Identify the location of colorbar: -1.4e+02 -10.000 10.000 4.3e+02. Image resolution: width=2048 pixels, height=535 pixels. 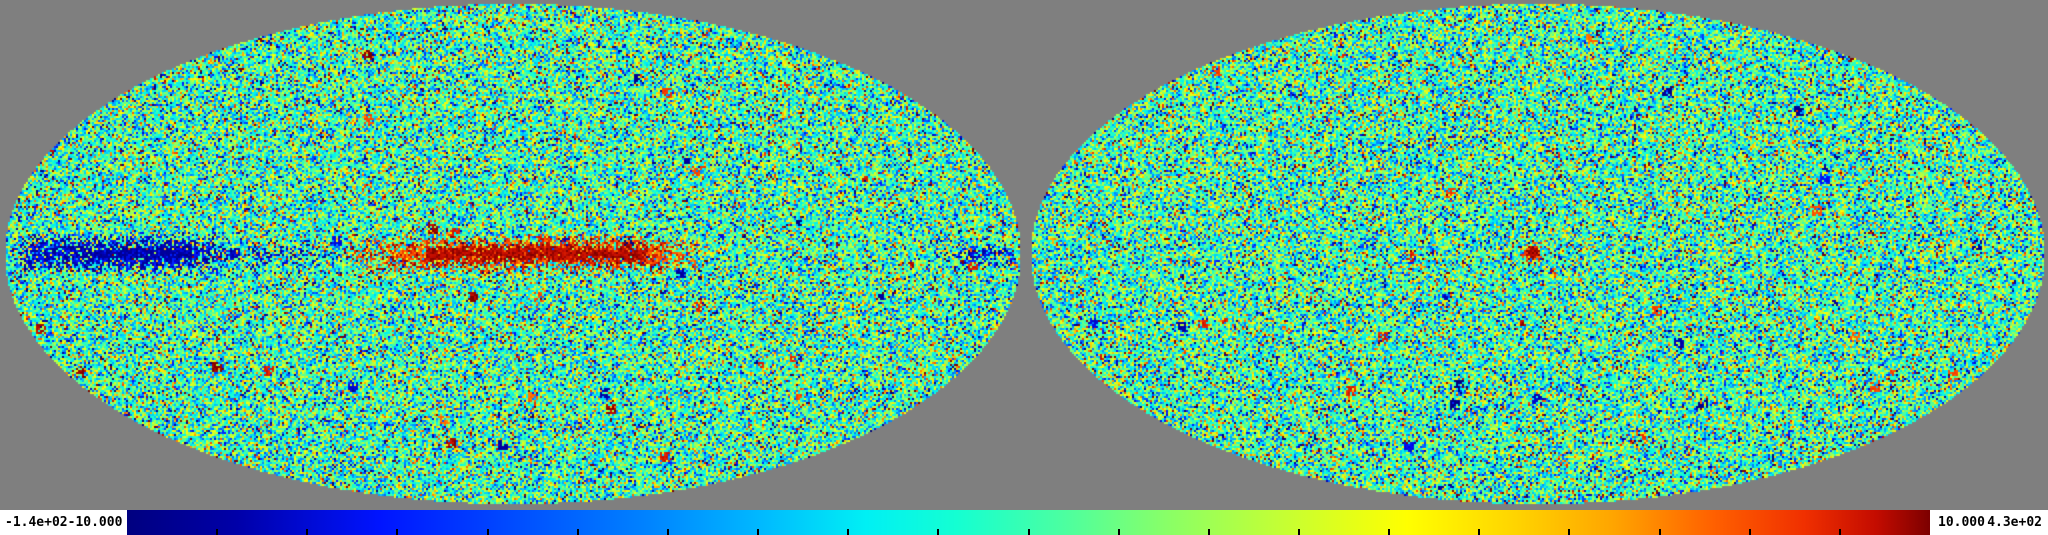
(1024, 522).